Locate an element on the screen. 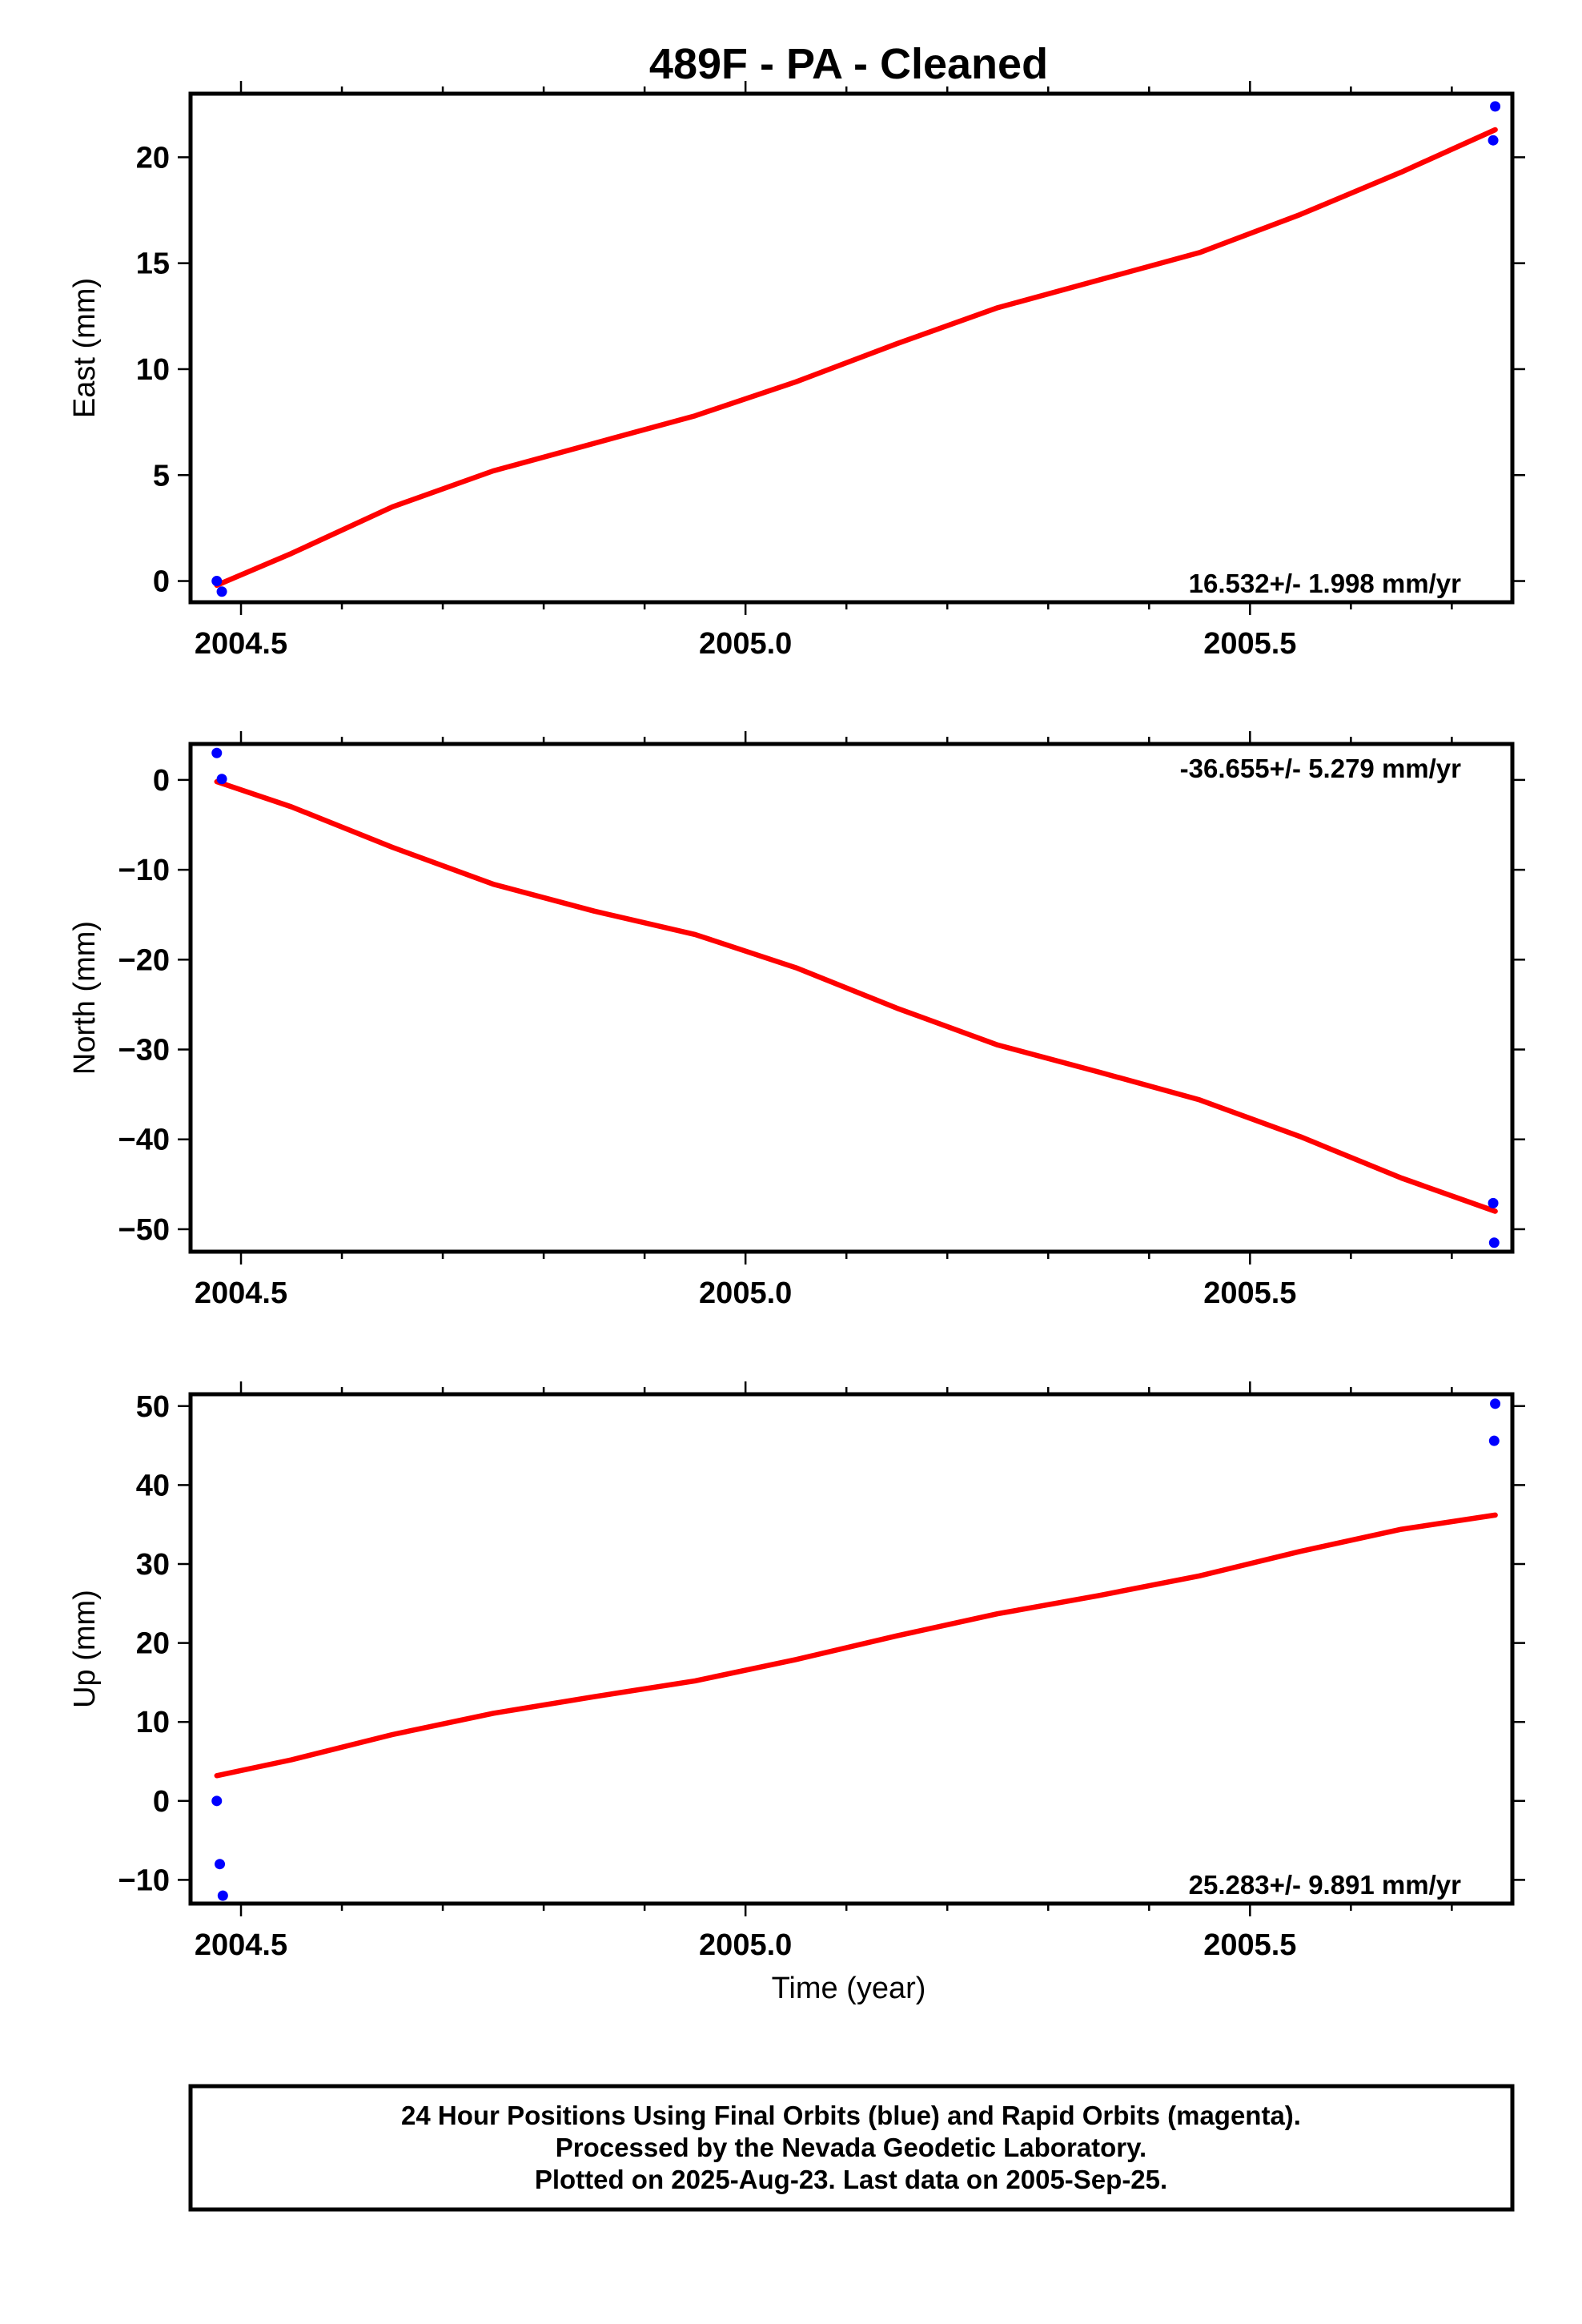 The width and height of the screenshot is (1582, 2324). north-y-tick-label: −50 is located at coordinates (144, 1230).